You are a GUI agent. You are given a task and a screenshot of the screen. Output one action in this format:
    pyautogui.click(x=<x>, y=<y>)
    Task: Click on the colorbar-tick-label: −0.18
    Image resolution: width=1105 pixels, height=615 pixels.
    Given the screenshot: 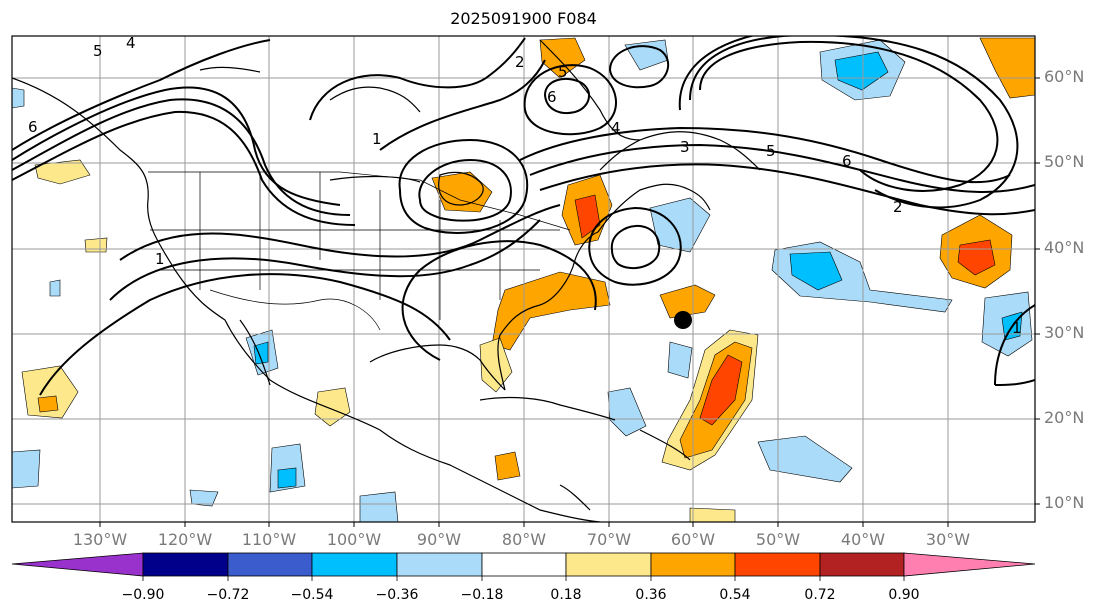 What is the action you would take?
    pyautogui.click(x=482, y=595)
    